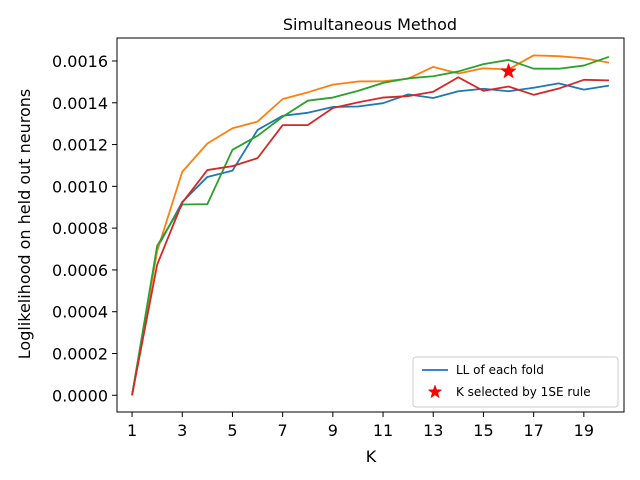  What do you see at coordinates (80, 312) in the screenshot?
I see `y-tick-label: 0.0004` at bounding box center [80, 312].